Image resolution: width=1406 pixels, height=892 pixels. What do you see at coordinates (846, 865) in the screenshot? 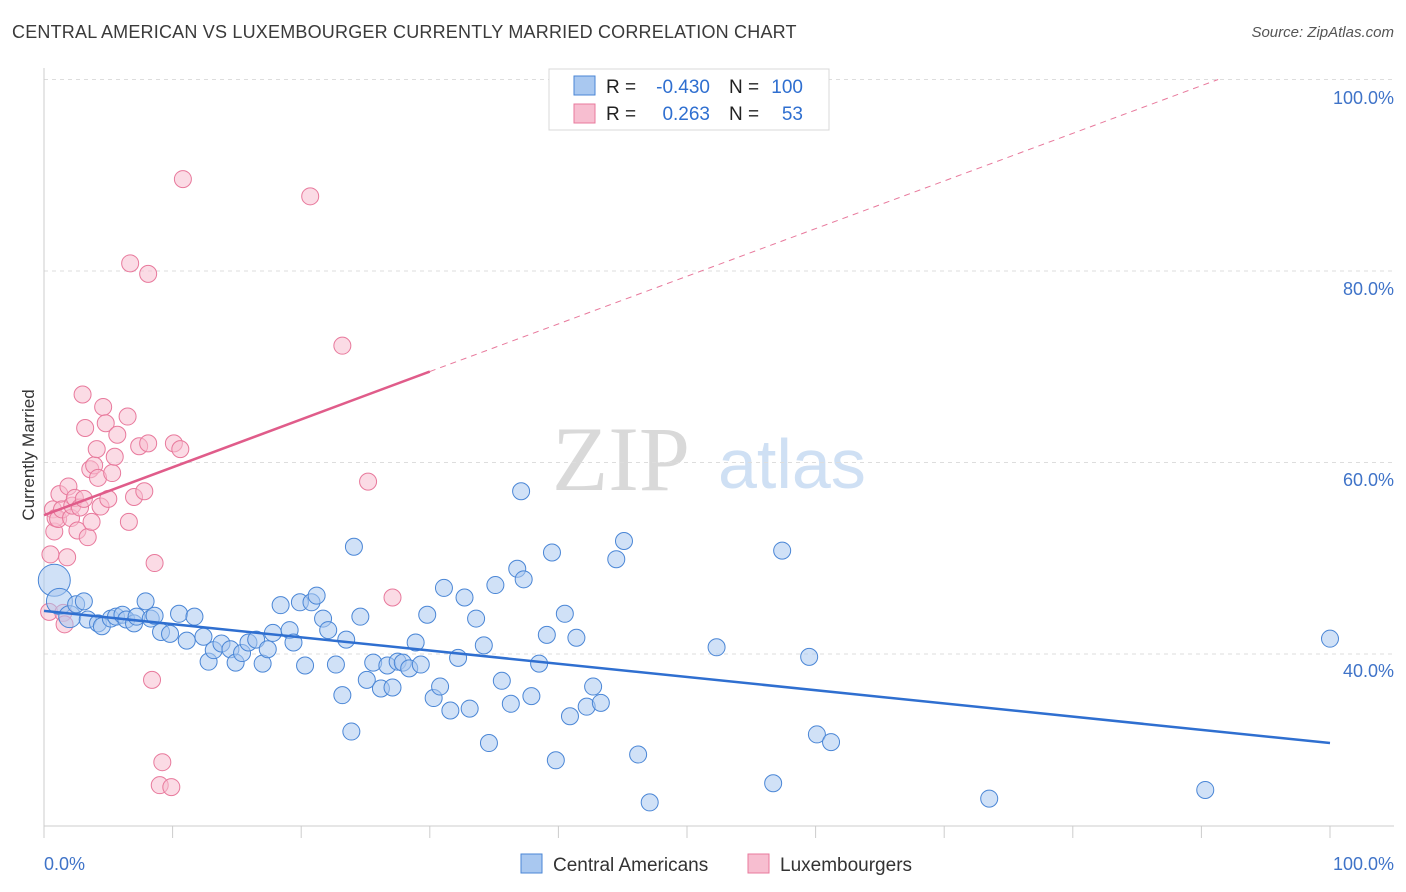
I see `legend-label-lux: Luxembourgers` at bounding box center [846, 865].